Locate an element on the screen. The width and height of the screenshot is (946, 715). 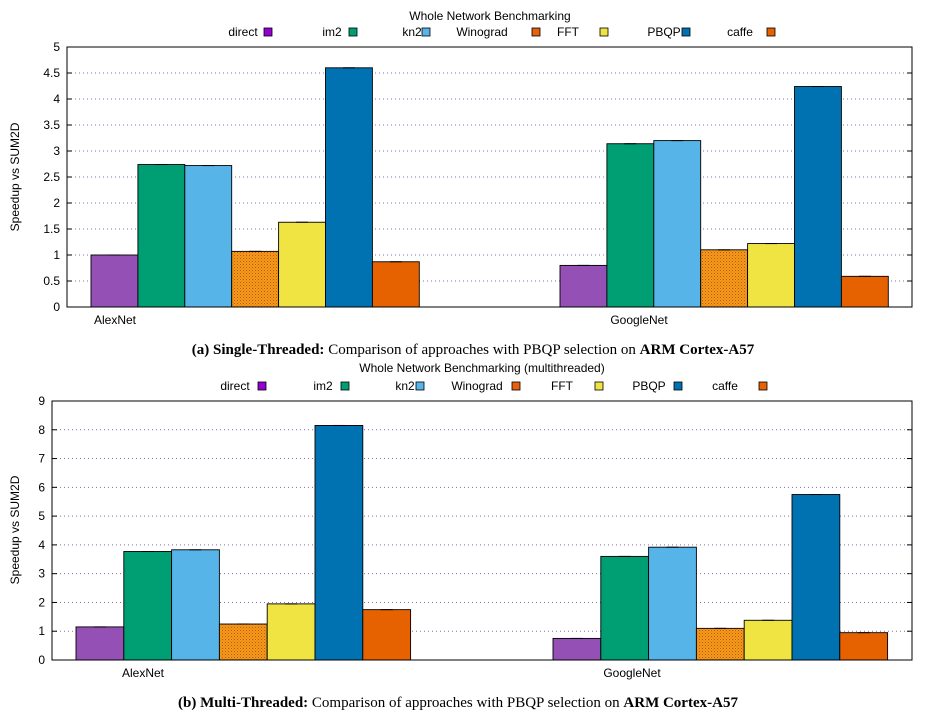
legend-swatch-im2 is located at coordinates (345, 386).